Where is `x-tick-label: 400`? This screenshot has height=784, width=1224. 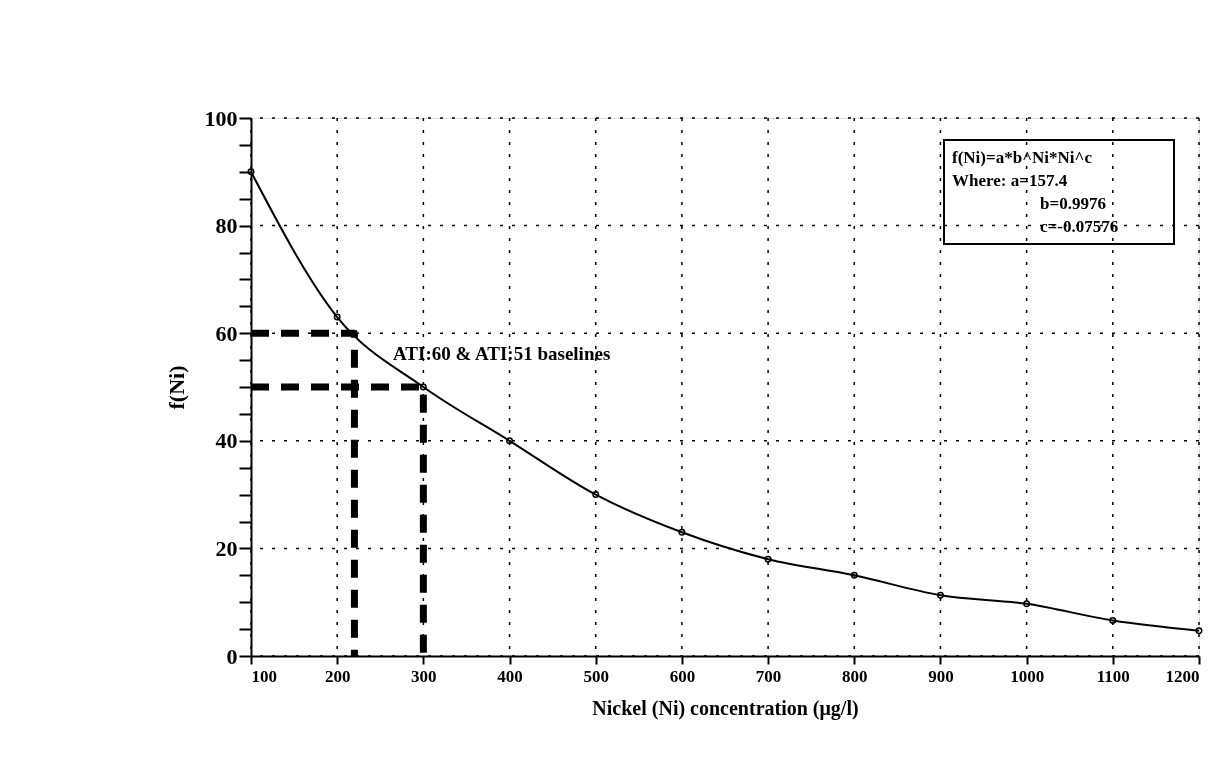 x-tick-label: 400 is located at coordinates (510, 676).